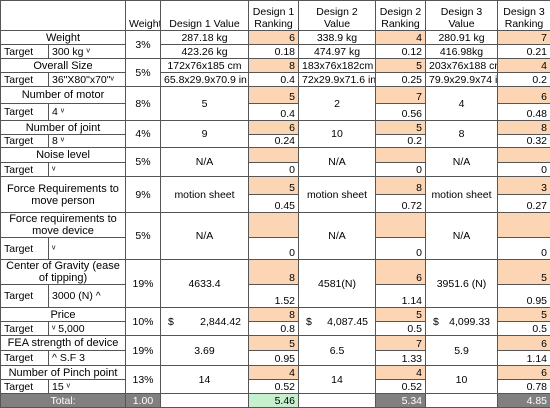 The height and width of the screenshot is (408, 550). Describe the element at coordinates (143, 379) in the screenshot. I see `weight: 13%` at that location.